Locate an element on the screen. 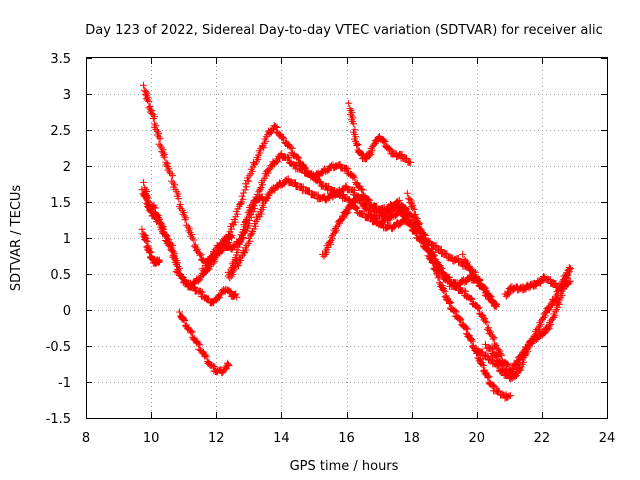 The width and height of the screenshot is (640, 480). x-tick-label: 8 is located at coordinates (86, 438).